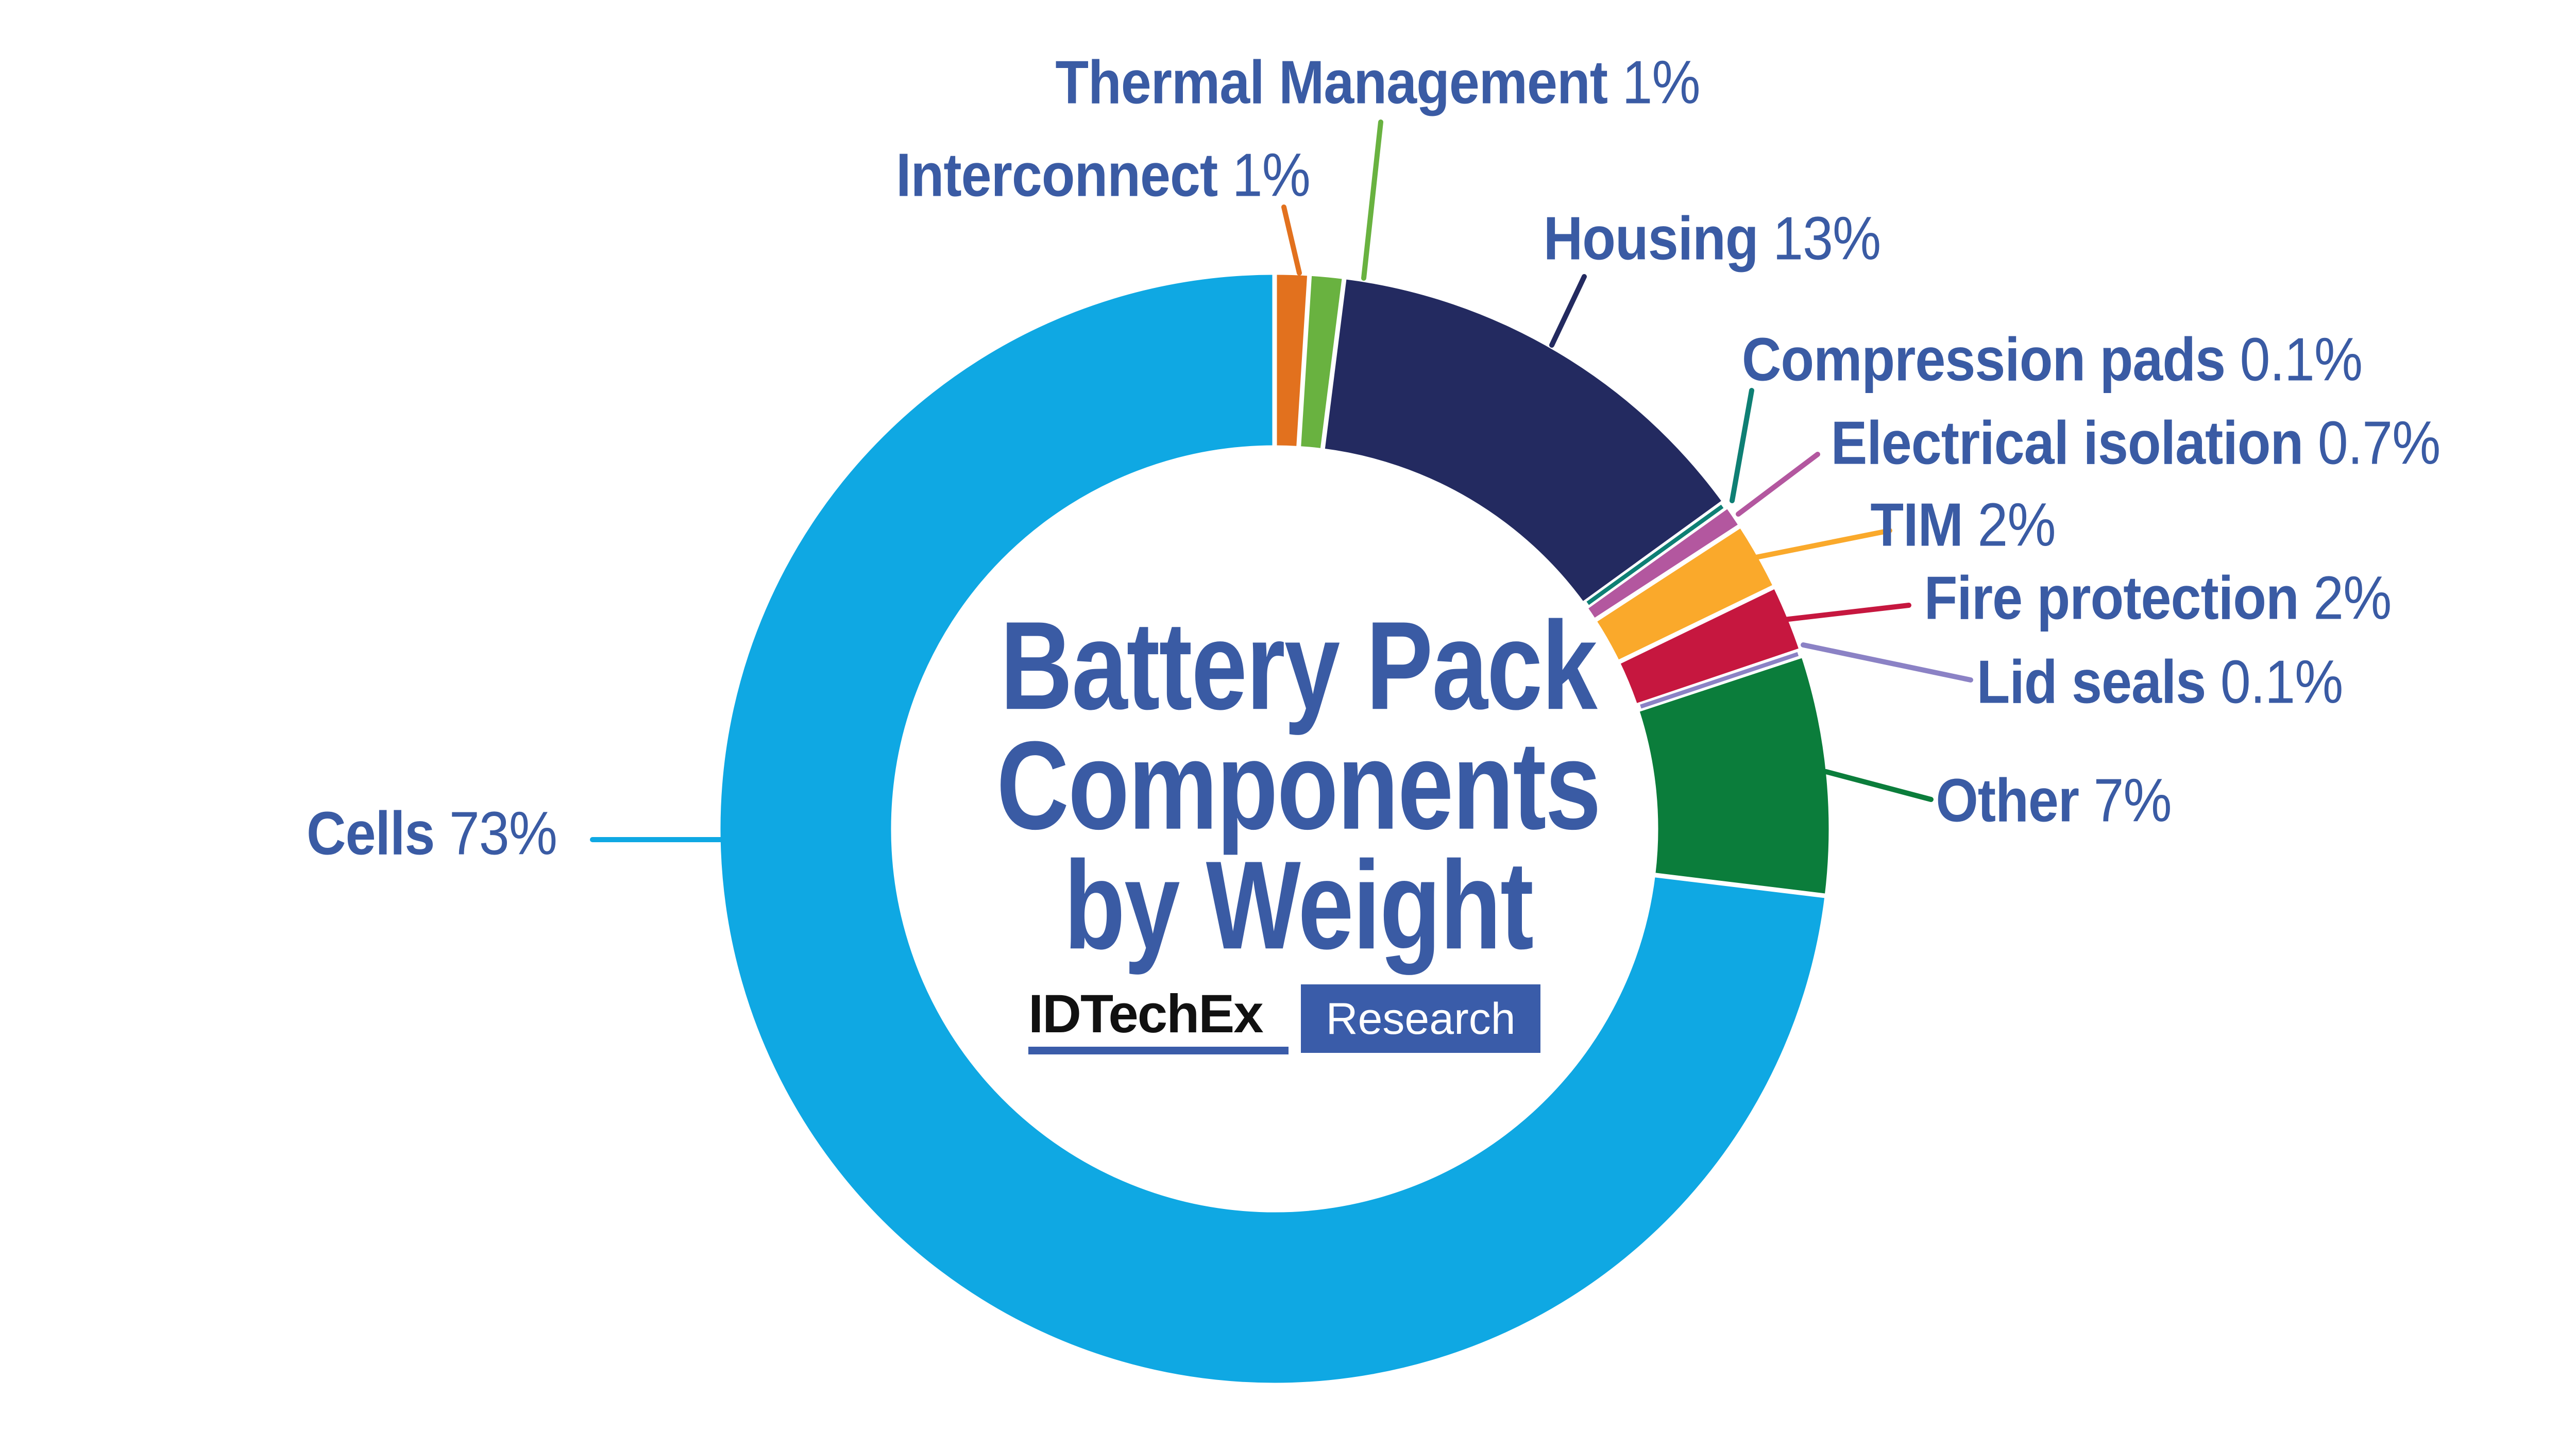 The image size is (2576, 1449). I want to click on logo-research-text: Research, so click(1421, 1019).